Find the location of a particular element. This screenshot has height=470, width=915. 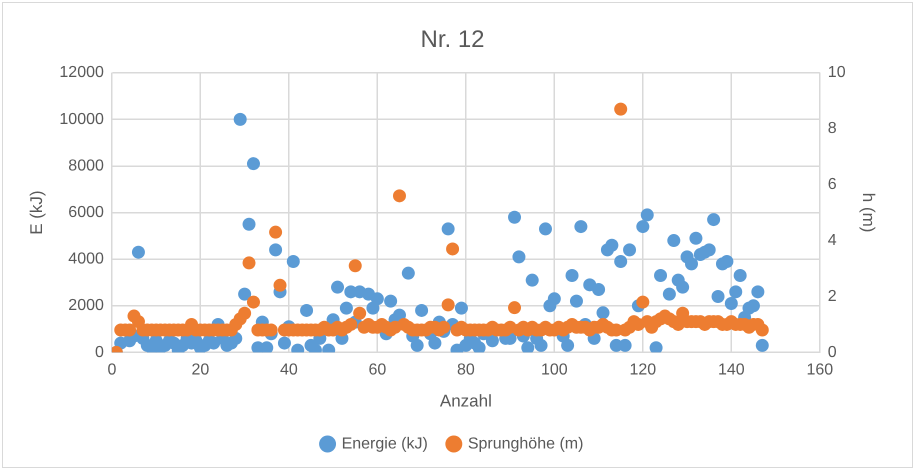

y-tick-label: 10000 is located at coordinates (81, 119).